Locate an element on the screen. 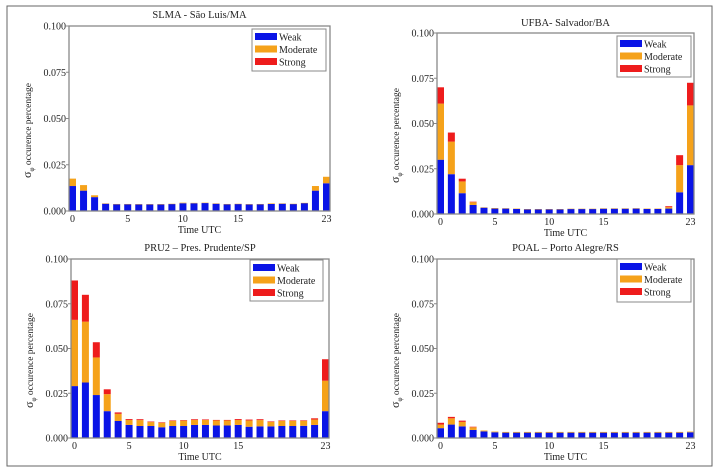  y-tick-label: 0.100 is located at coordinates (423, 34).